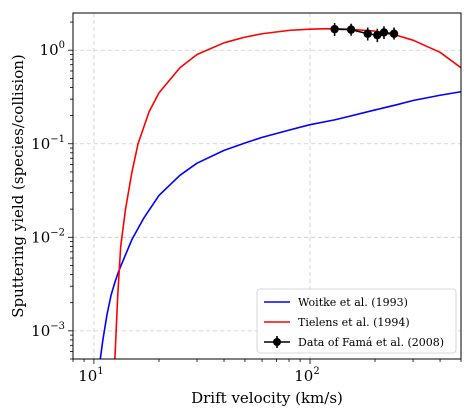 Image resolution: width=474 pixels, height=416 pixels. Describe the element at coordinates (48, 236) in the screenshot. I see `y-tick-label: 10⁻²` at that location.